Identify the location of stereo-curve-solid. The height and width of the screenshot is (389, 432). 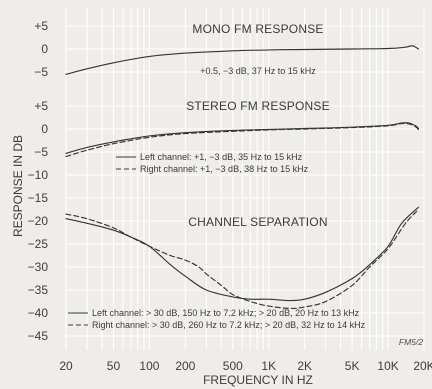
(242, 138).